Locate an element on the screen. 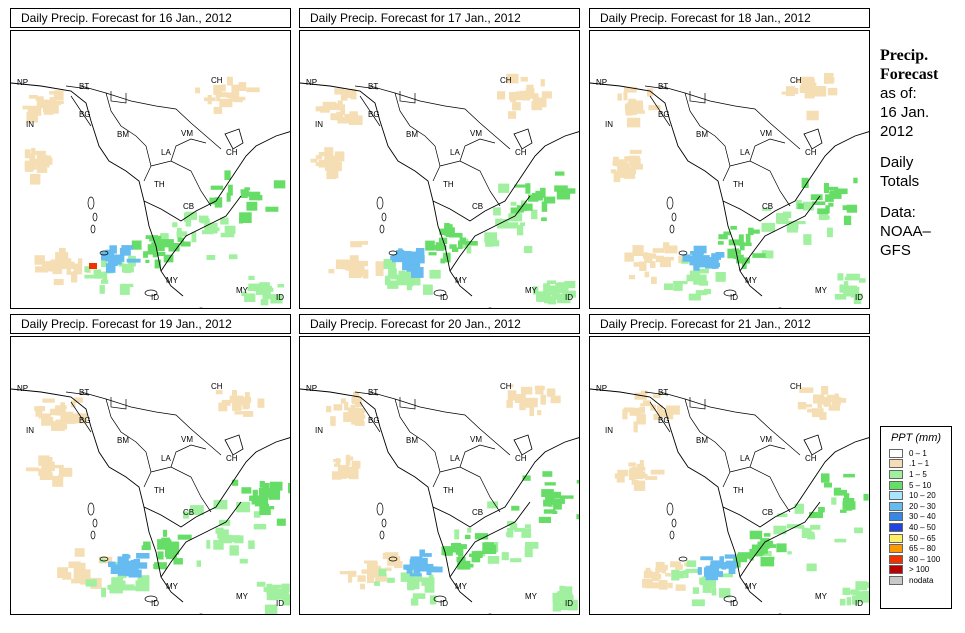  sidebar-totals-line1: Daily is located at coordinates (897, 162).